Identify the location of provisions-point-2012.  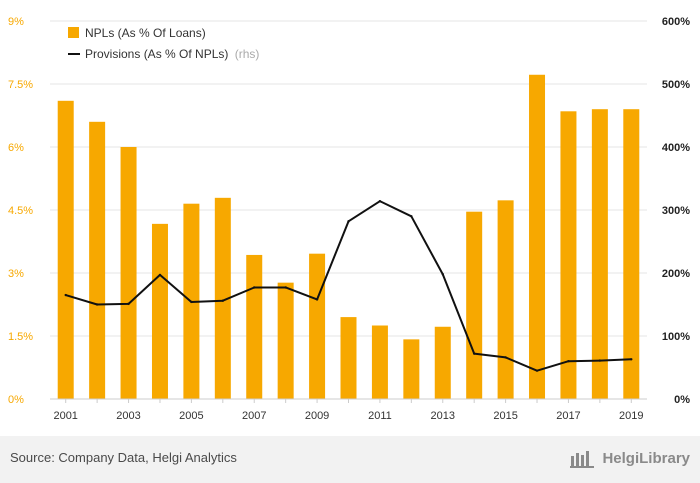
(411, 216).